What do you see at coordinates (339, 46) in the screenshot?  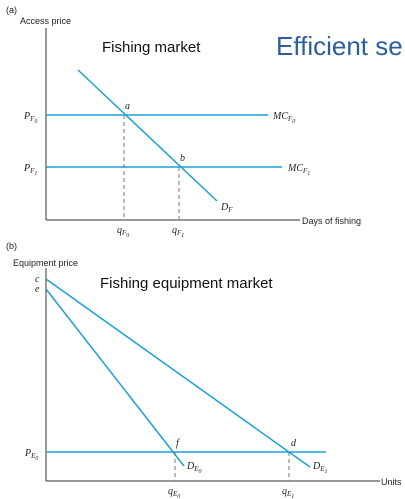 I see `banner-text: Efficient se` at bounding box center [339, 46].